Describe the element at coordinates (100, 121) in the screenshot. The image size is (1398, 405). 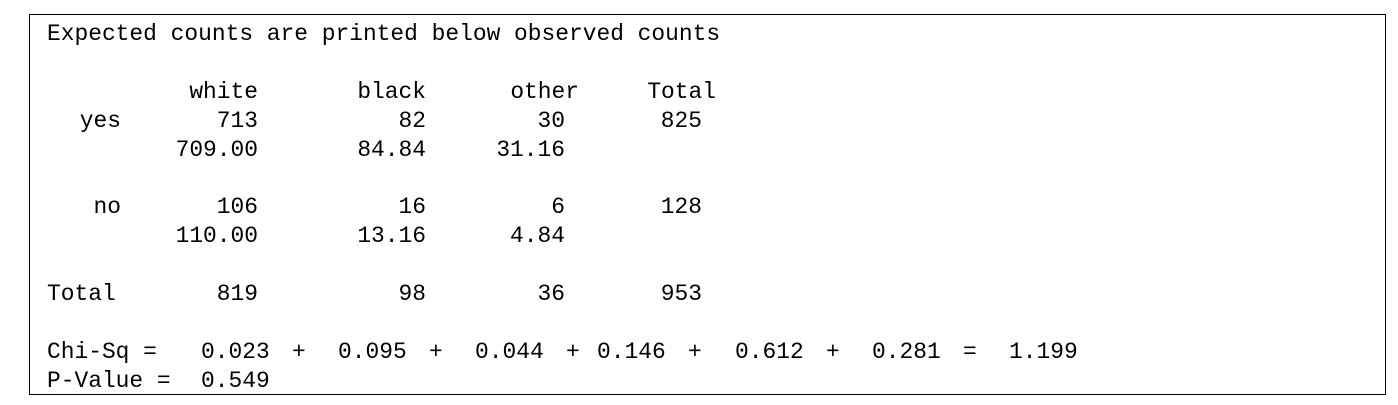
I see `row-label-yes: yes` at that location.